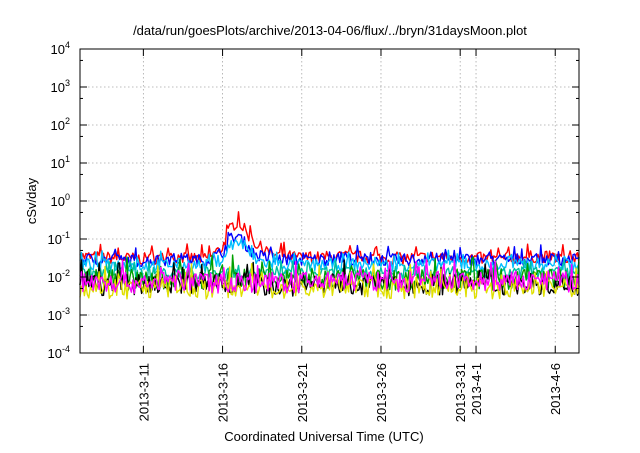 This screenshot has height=453, width=640. What do you see at coordinates (59, 276) in the screenshot?
I see `y-tick-label: 10⁻²` at bounding box center [59, 276].